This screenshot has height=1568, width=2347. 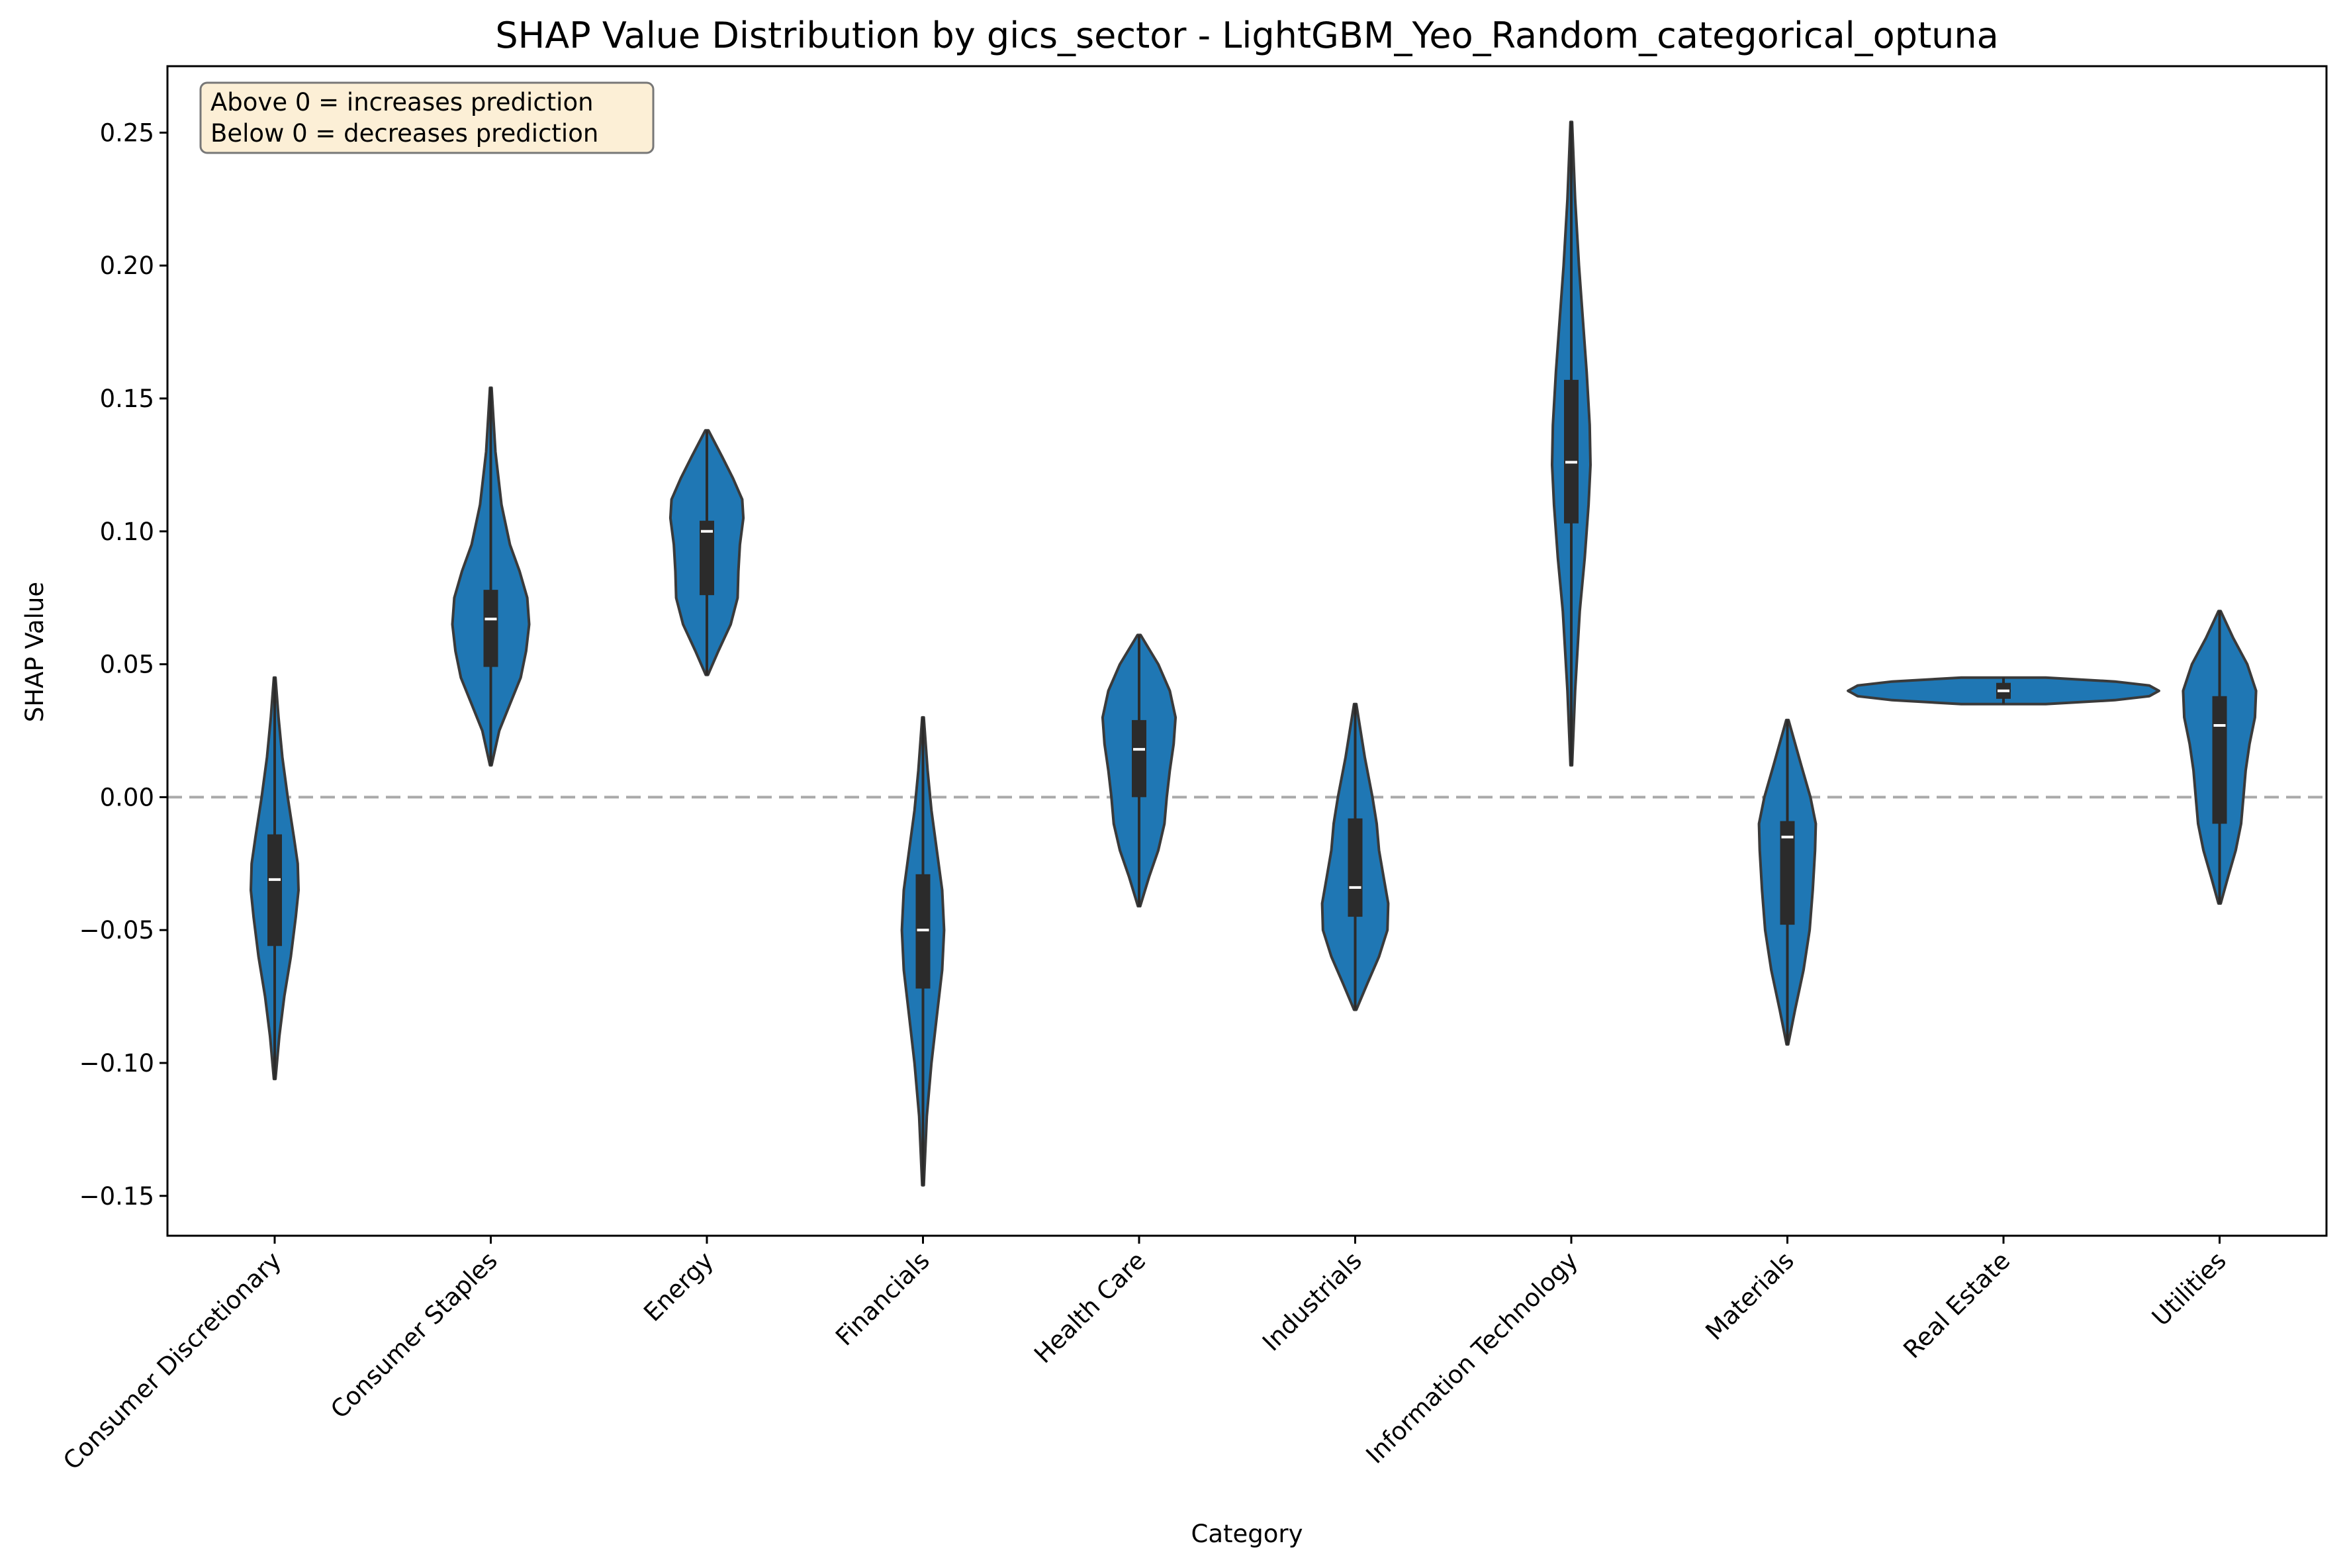 I want to click on y-tick-label: 0.05, so click(x=127, y=665).